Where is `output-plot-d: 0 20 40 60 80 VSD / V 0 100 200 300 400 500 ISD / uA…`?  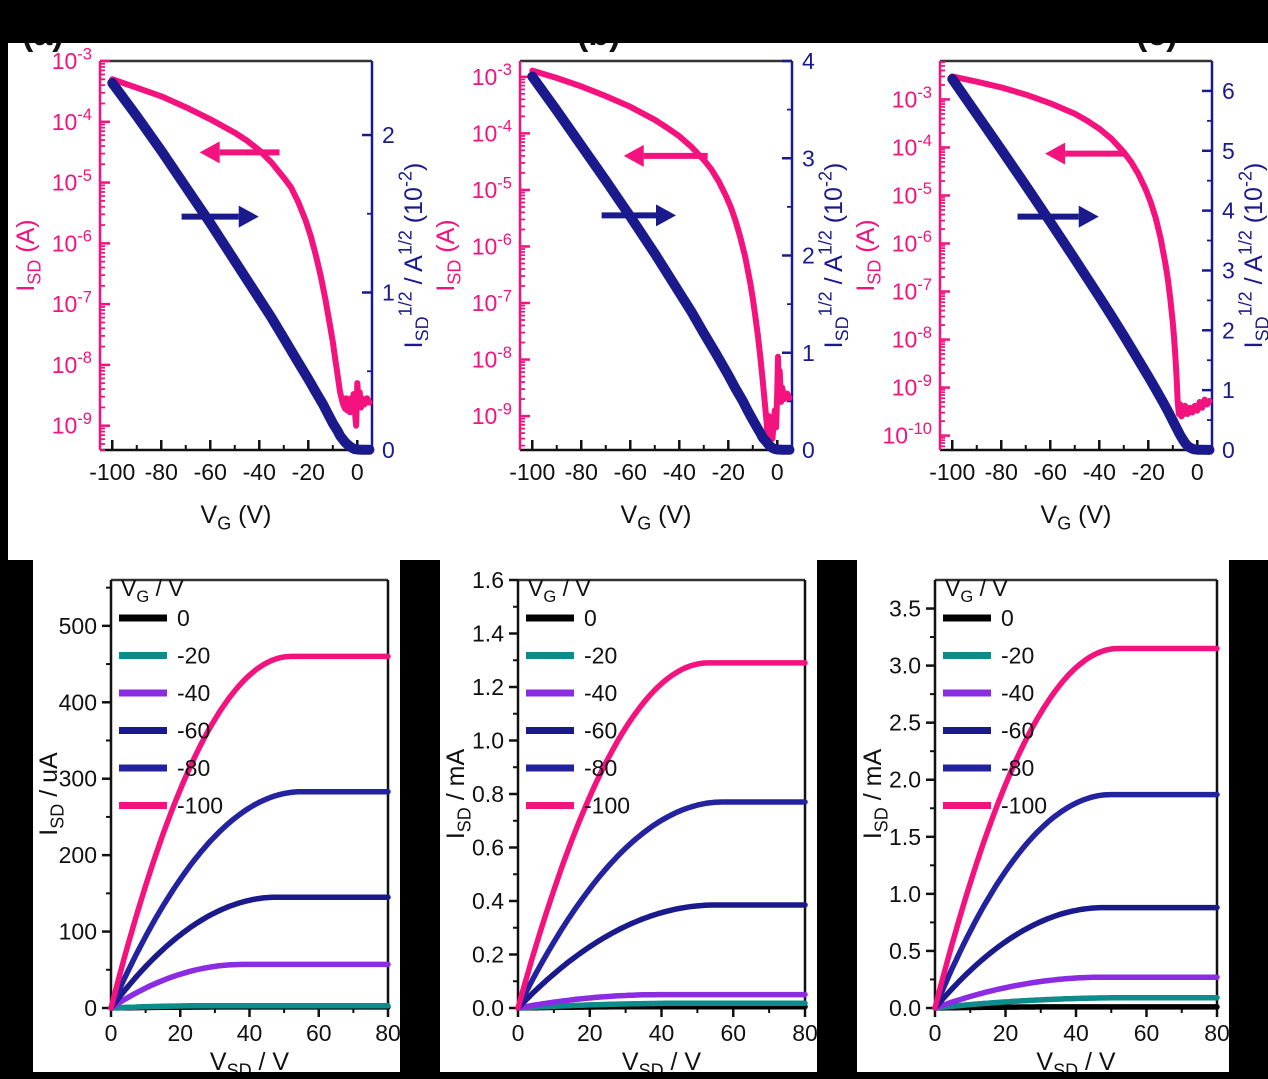
output-plot-d: 0 20 40 60 80 VSD / V 0 100 200 300 400 500 ISD / uA… is located at coordinates (217, 823).